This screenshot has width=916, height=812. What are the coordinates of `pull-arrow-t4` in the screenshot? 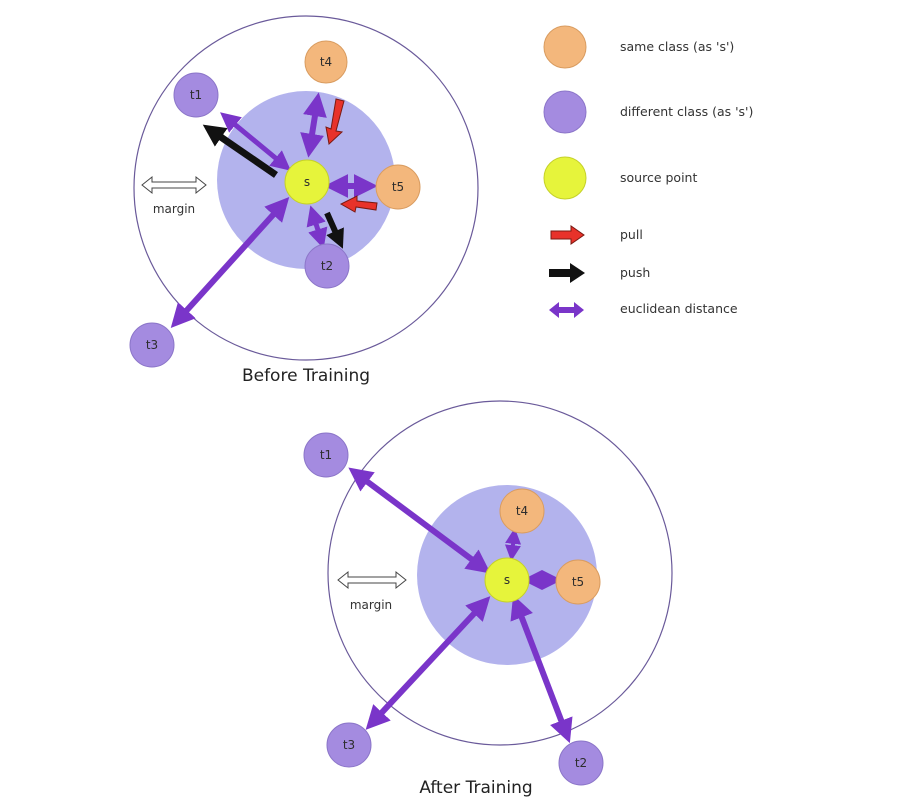 It's located at (335, 121).